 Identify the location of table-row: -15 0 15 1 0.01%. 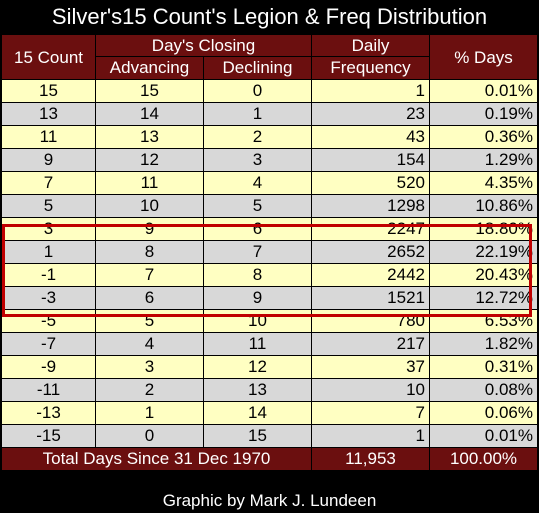
(269, 436).